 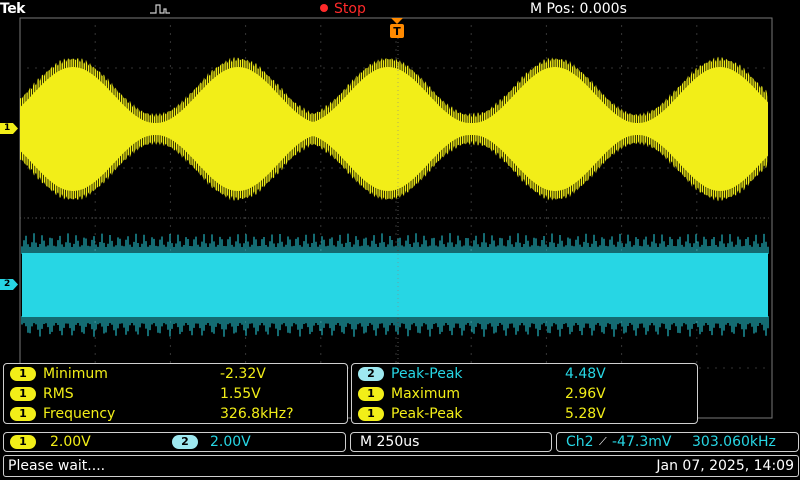 What do you see at coordinates (395, 285) in the screenshot?
I see `ch2-waveform` at bounding box center [395, 285].